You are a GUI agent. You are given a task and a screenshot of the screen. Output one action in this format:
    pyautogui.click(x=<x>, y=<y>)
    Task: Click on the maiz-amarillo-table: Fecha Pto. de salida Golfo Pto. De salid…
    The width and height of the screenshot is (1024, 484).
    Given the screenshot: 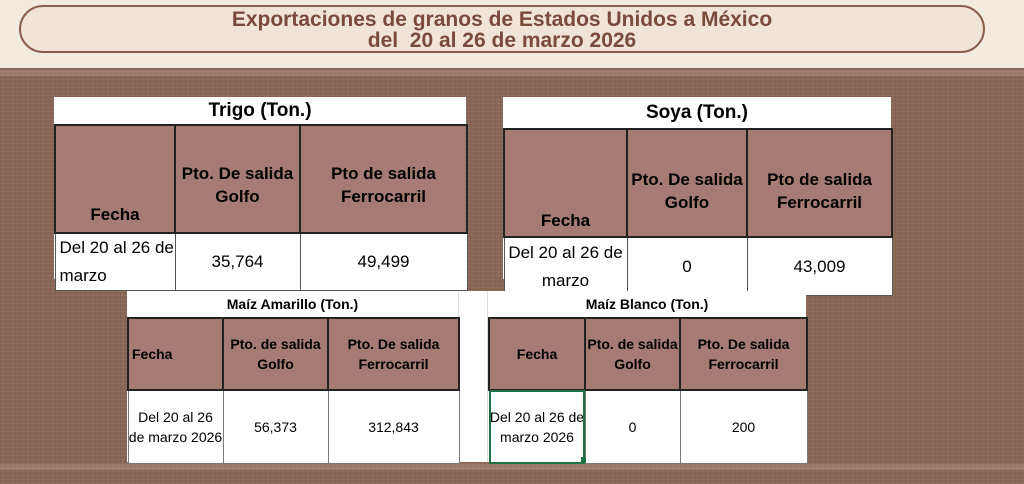 What is the action you would take?
    pyautogui.click(x=293, y=390)
    